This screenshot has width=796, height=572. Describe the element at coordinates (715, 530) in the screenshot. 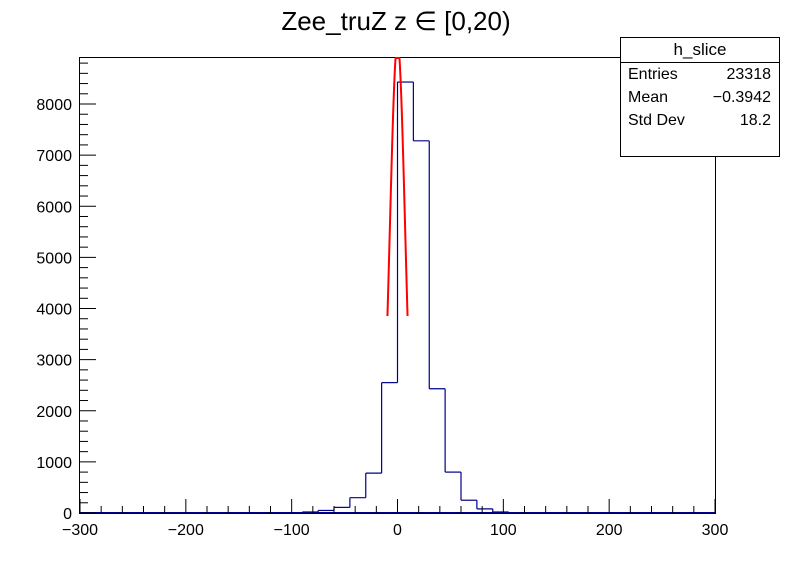

I see `x-tick-label: 300` at that location.